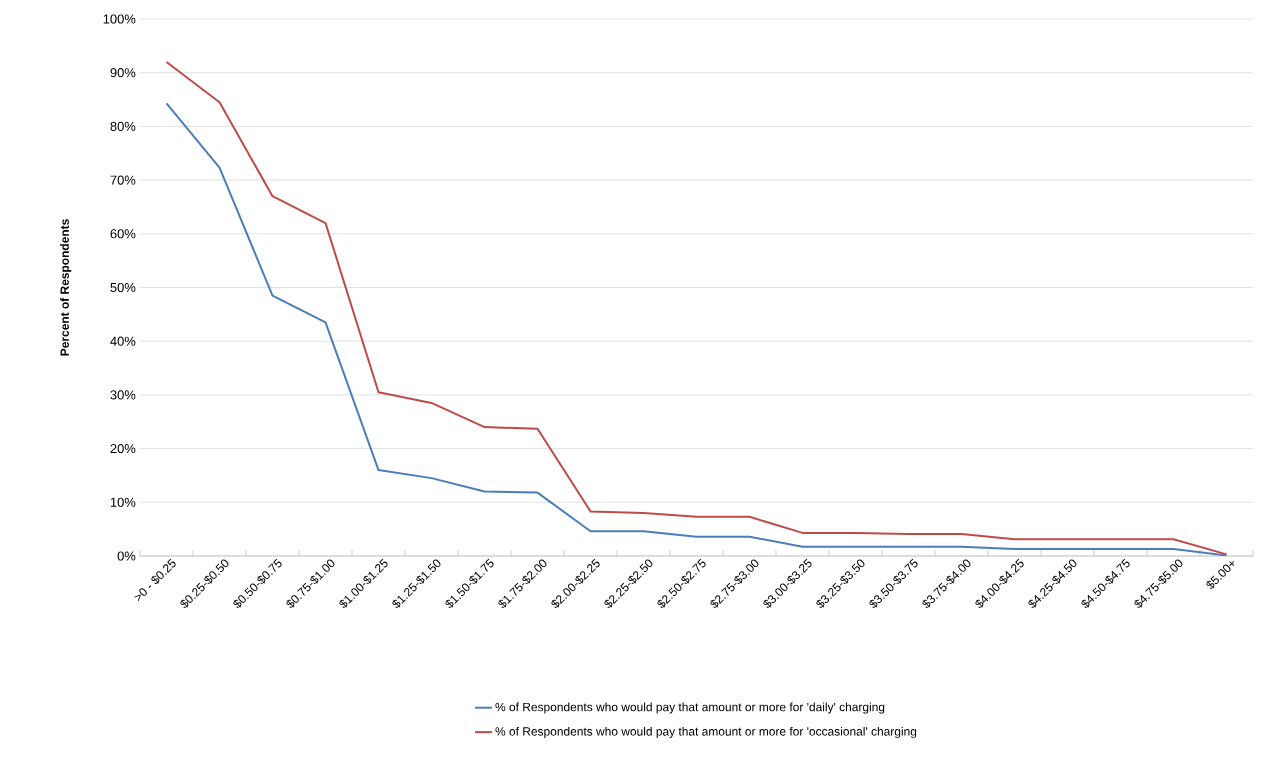 This screenshot has height=772, width=1264. What do you see at coordinates (123, 287) in the screenshot?
I see `y-tick-label: 50%` at bounding box center [123, 287].